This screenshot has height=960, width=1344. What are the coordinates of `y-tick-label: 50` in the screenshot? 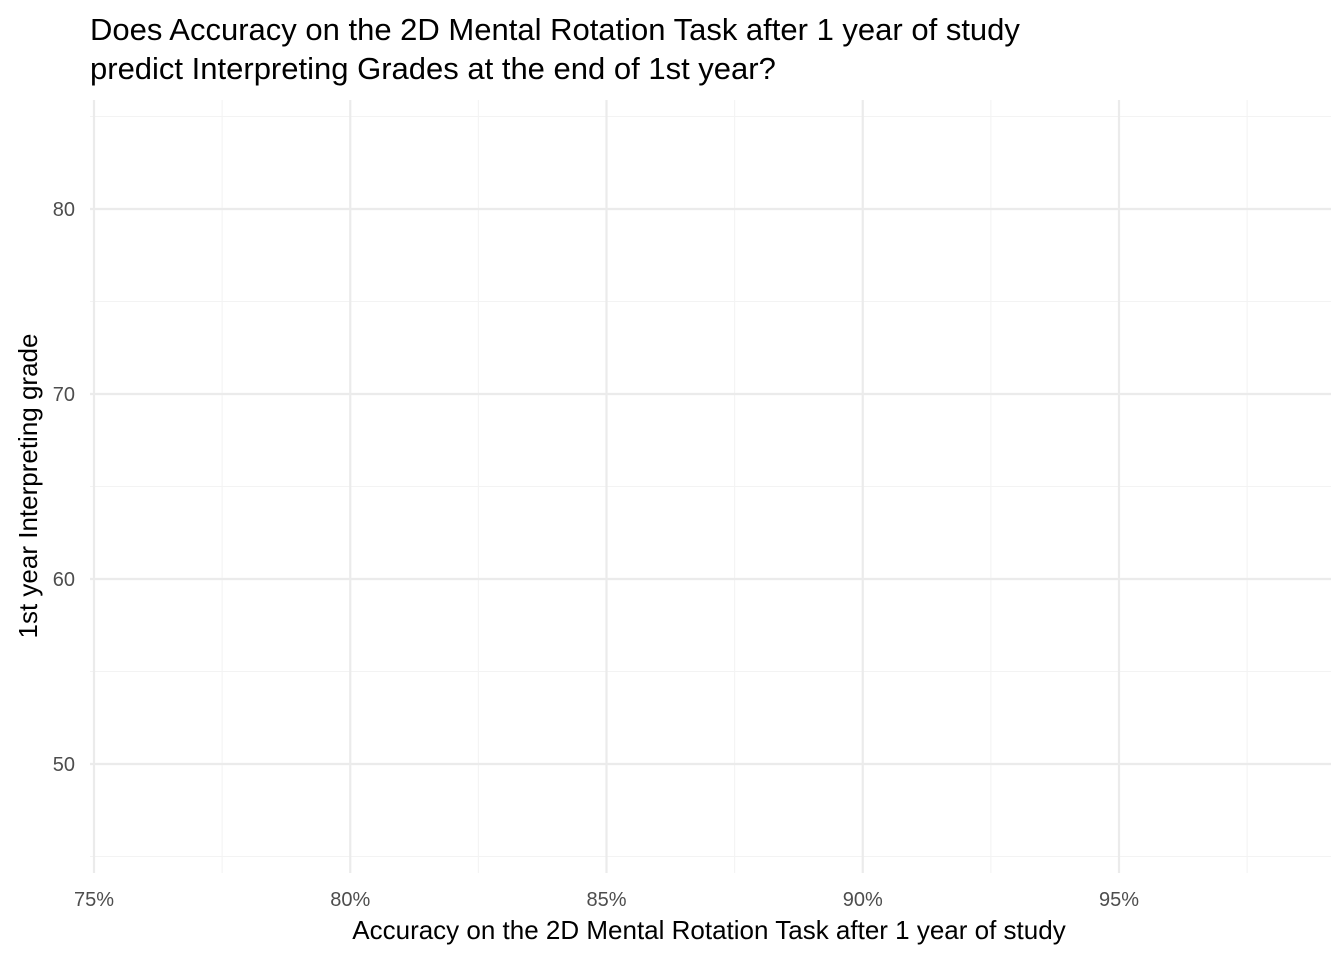 It's located at (64, 765).